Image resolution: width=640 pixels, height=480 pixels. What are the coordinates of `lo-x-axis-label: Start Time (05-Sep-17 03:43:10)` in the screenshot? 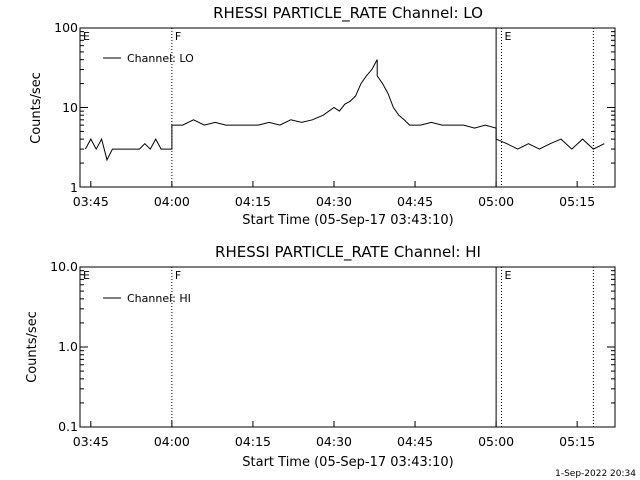 It's located at (347, 220).